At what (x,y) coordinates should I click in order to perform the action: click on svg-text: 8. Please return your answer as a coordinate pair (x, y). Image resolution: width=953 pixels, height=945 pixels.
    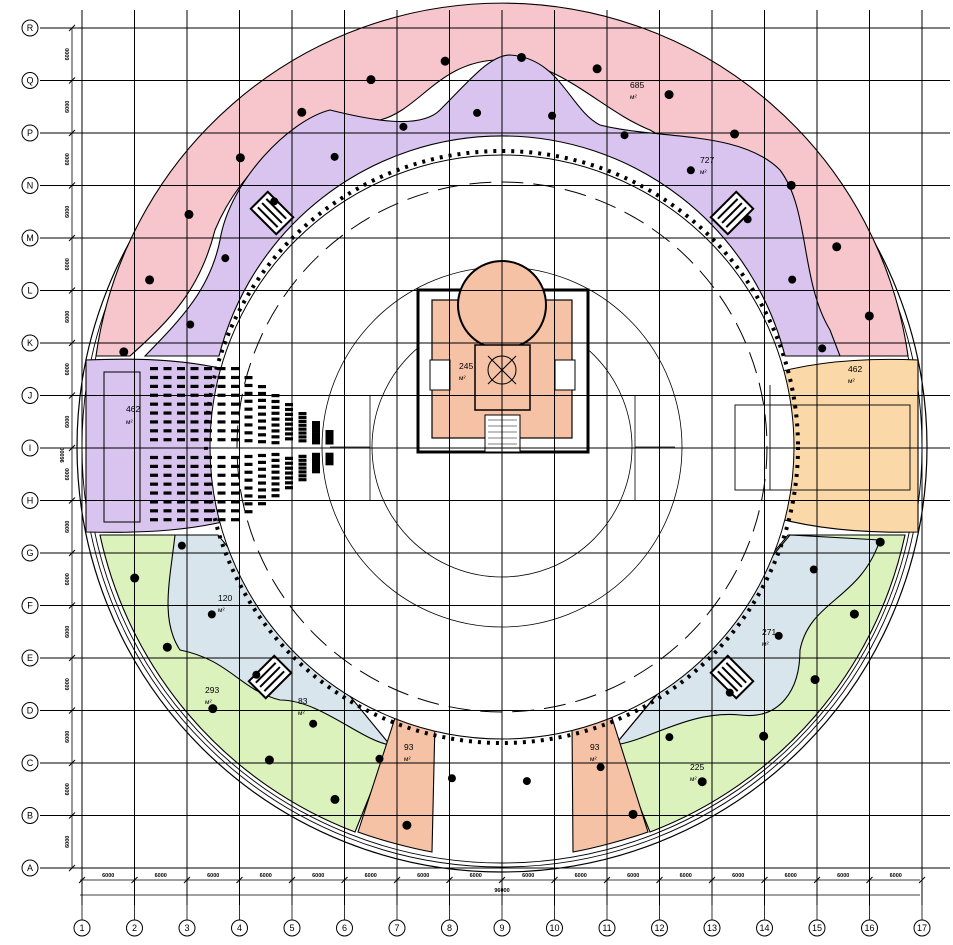
    Looking at the image, I should click on (449, 928).